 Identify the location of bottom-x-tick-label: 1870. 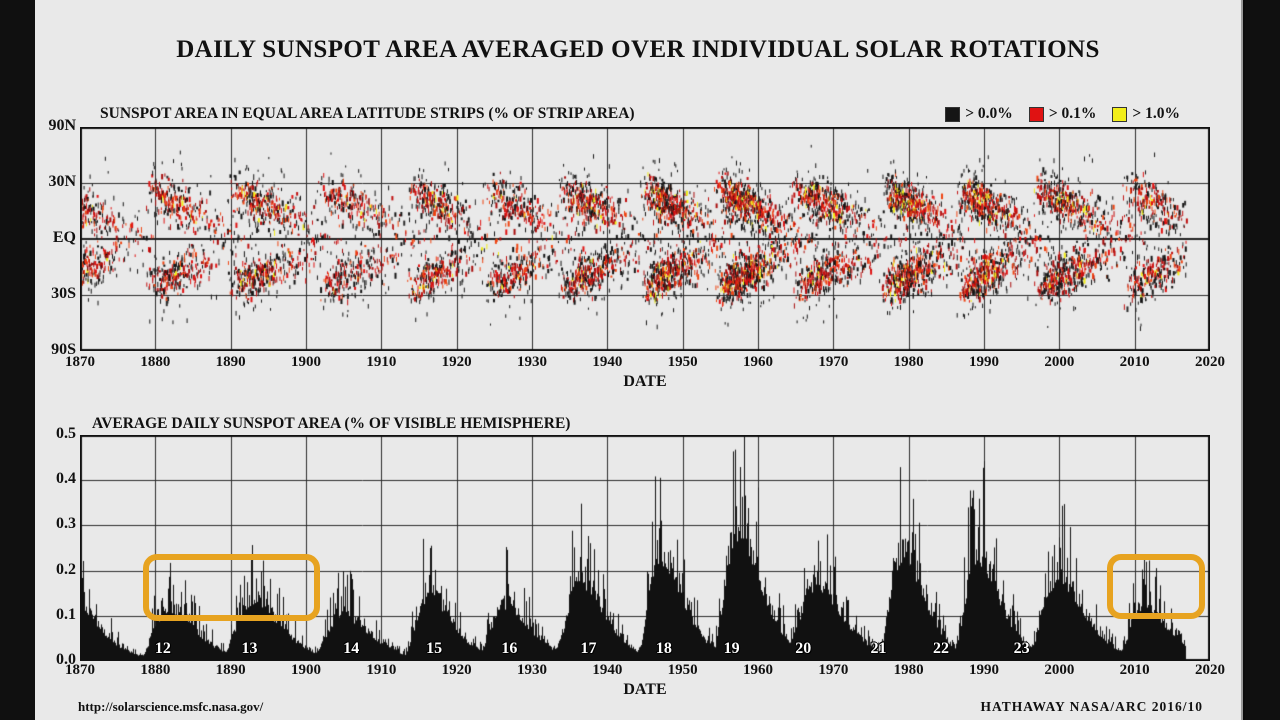
(80, 670).